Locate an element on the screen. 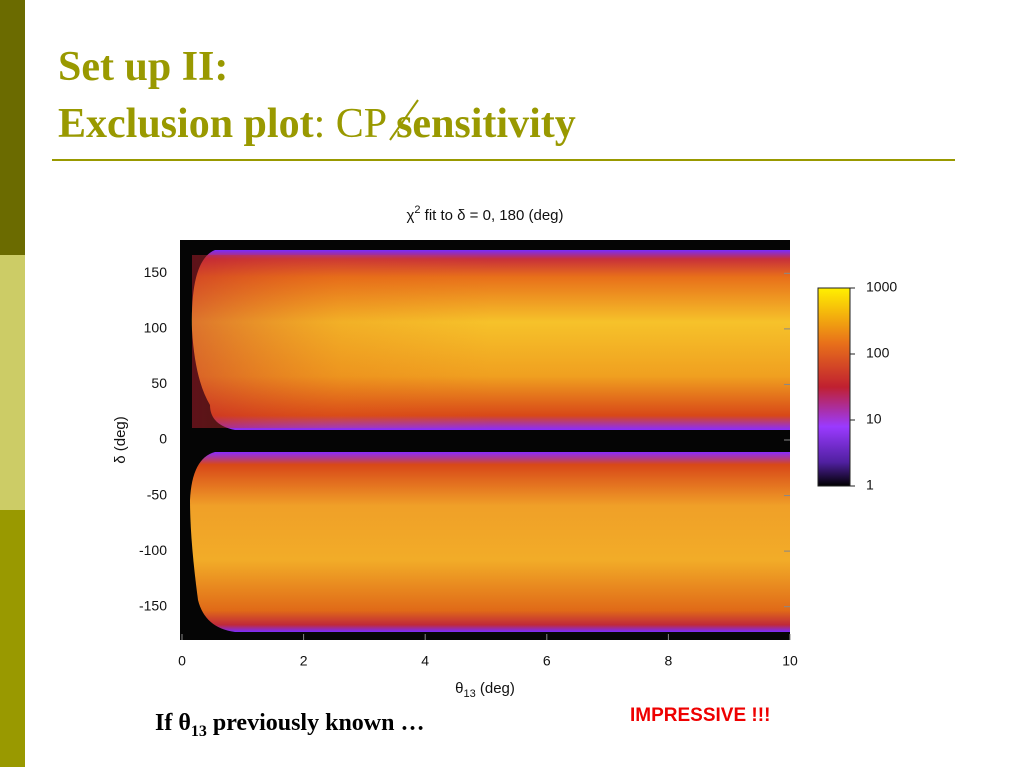 The image size is (1023, 767). colorbar-tick-label: 1000 is located at coordinates (881, 287).